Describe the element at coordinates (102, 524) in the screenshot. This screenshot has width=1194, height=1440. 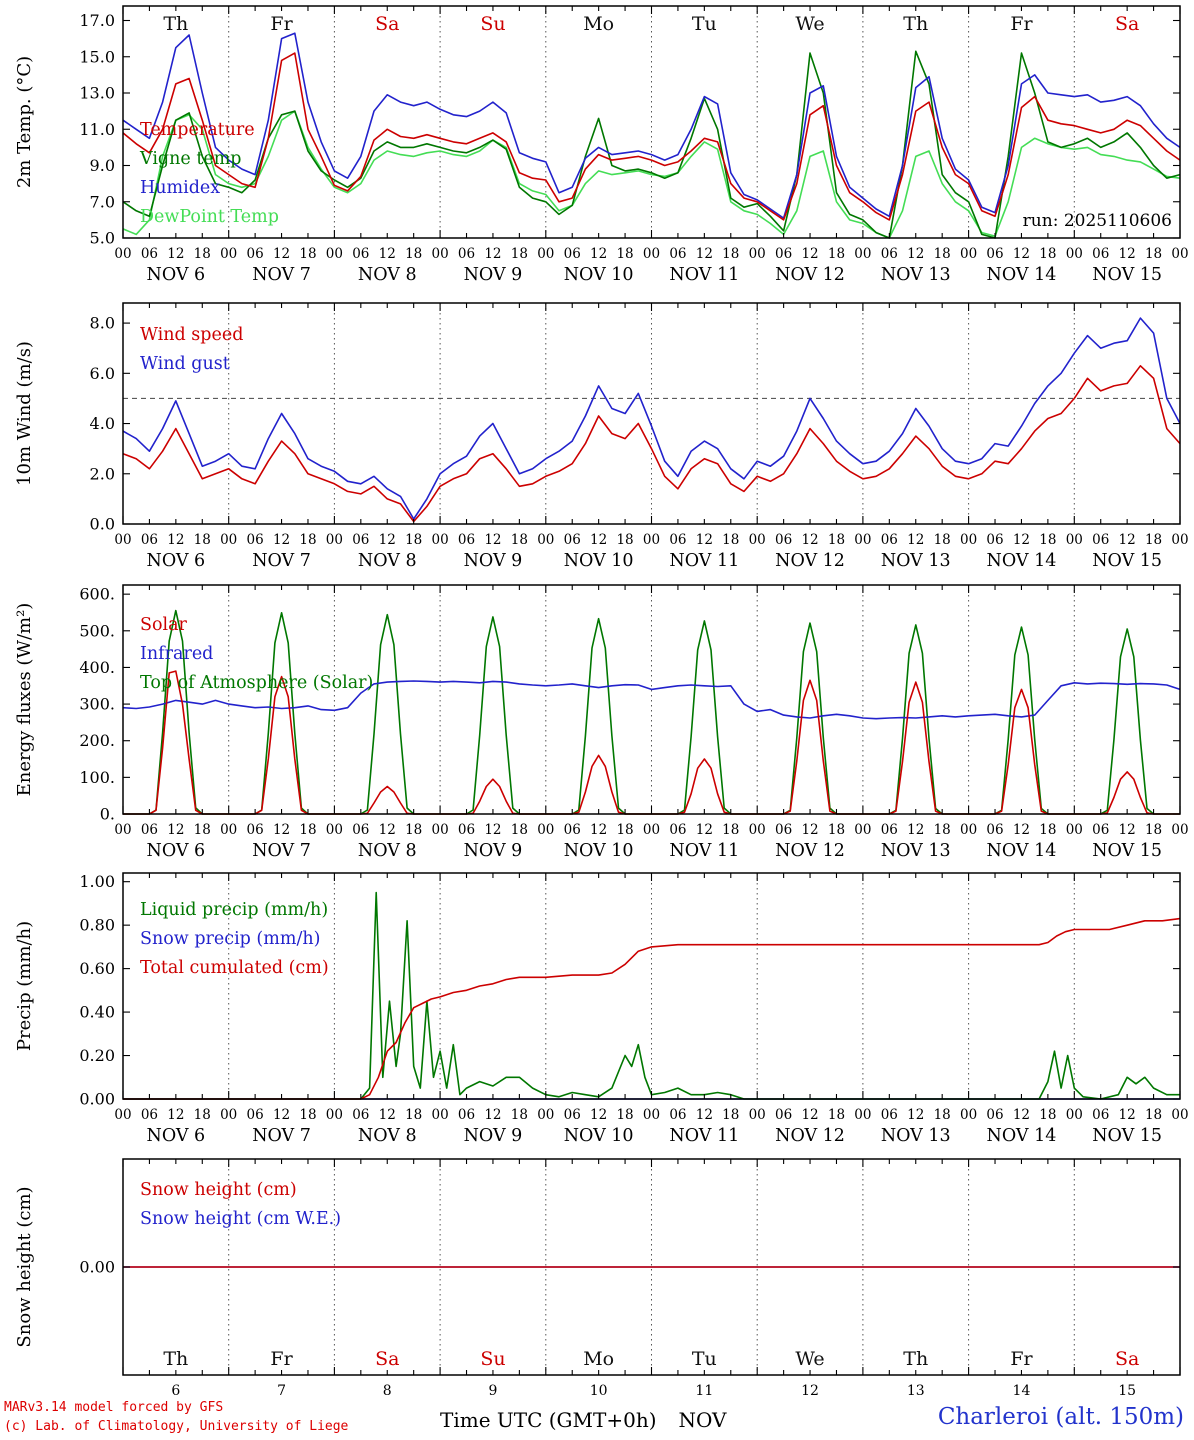
I see `y-tick-label: 0.0` at that location.